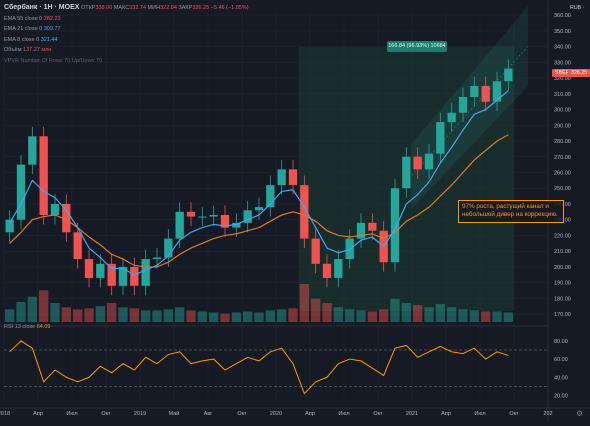 The height and width of the screenshot is (426, 590). I want to click on symbol-badge: SBER, so click(562, 73).